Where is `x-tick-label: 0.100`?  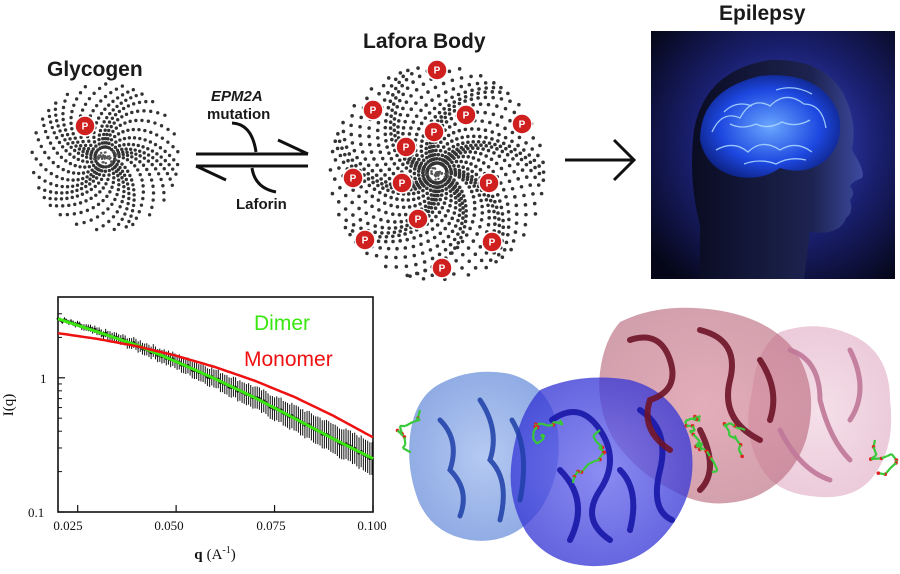
x-tick-label: 0.100 is located at coordinates (371, 525).